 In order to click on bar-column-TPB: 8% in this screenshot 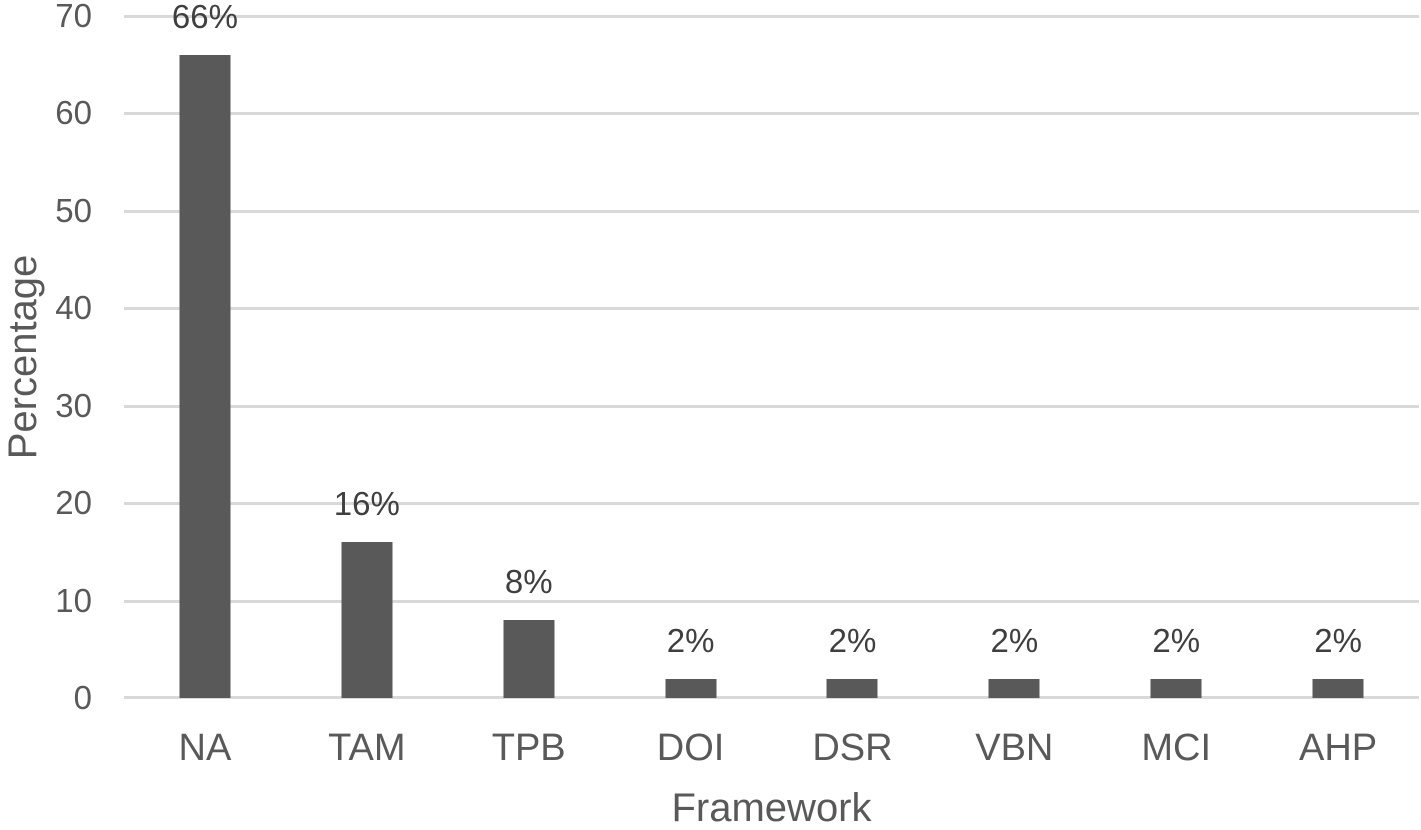, I will do `click(529, 357)`.